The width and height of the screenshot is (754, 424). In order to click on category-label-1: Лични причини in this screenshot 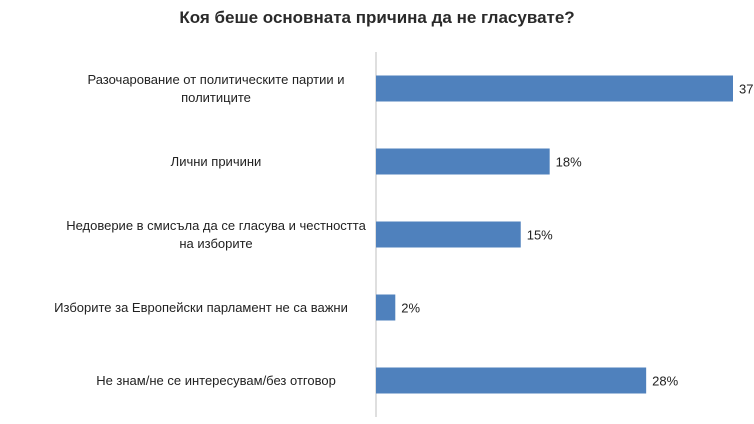, I will do `click(216, 161)`.